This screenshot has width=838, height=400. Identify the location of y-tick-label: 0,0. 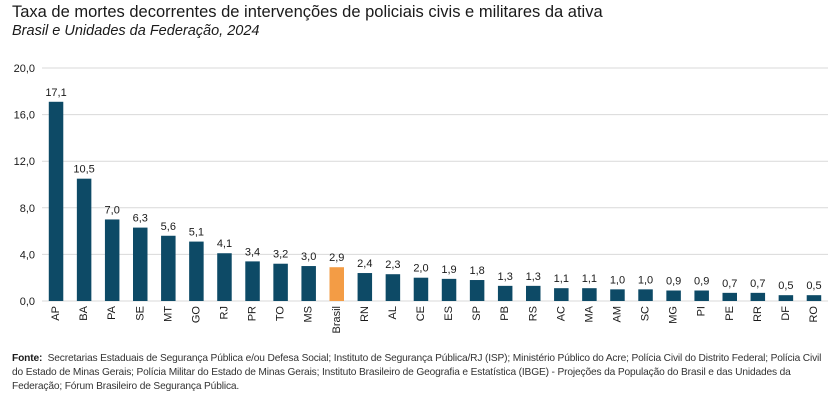
(27, 302).